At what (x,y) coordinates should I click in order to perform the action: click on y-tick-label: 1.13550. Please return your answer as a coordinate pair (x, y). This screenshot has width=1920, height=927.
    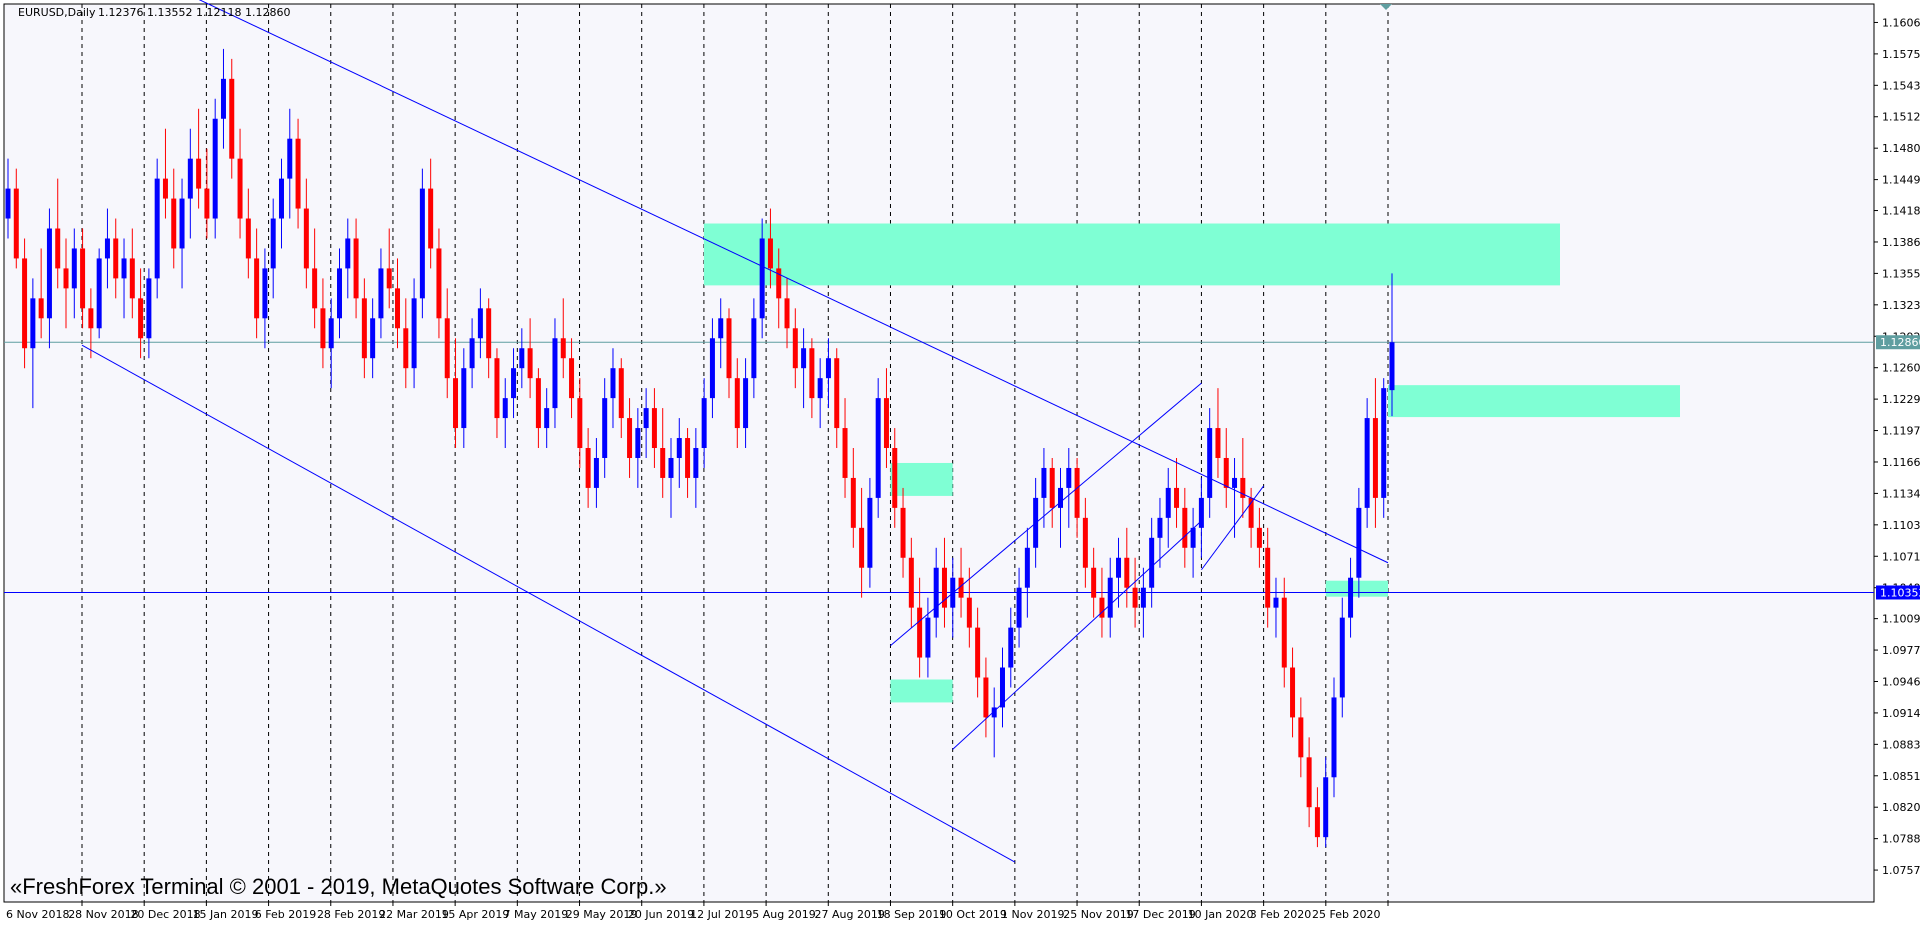
    Looking at the image, I should click on (1901, 273).